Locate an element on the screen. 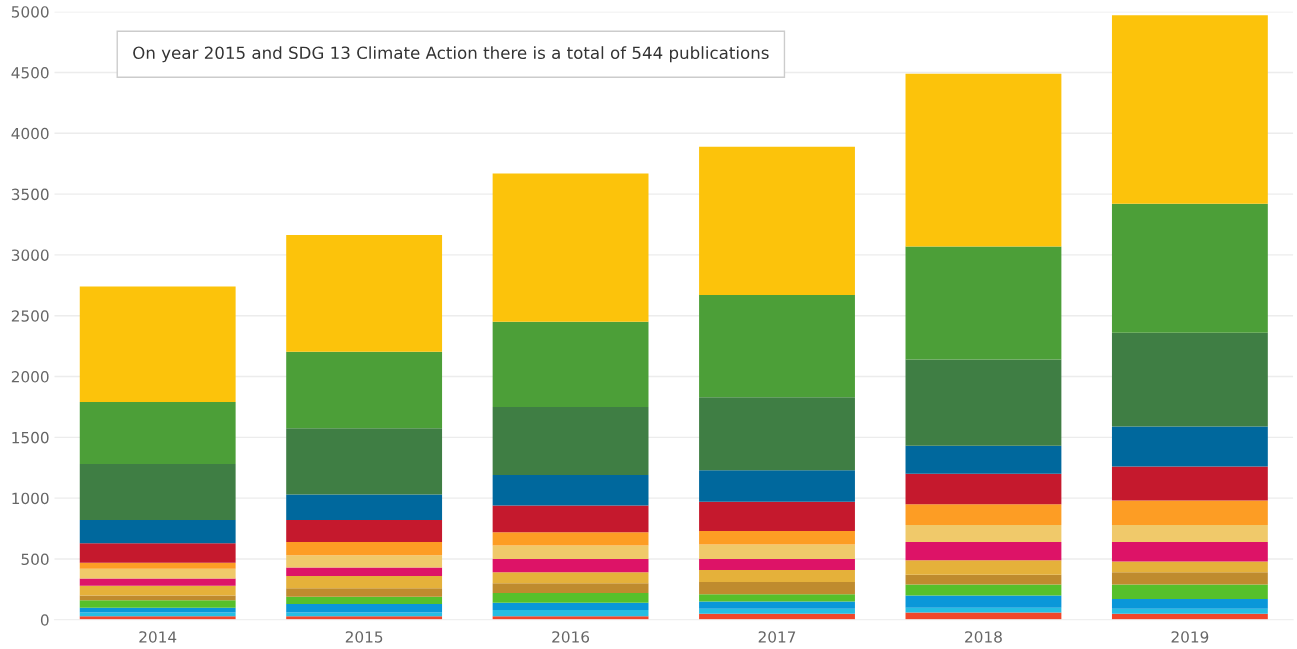  y-tick-label: 500 is located at coordinates (35, 559).